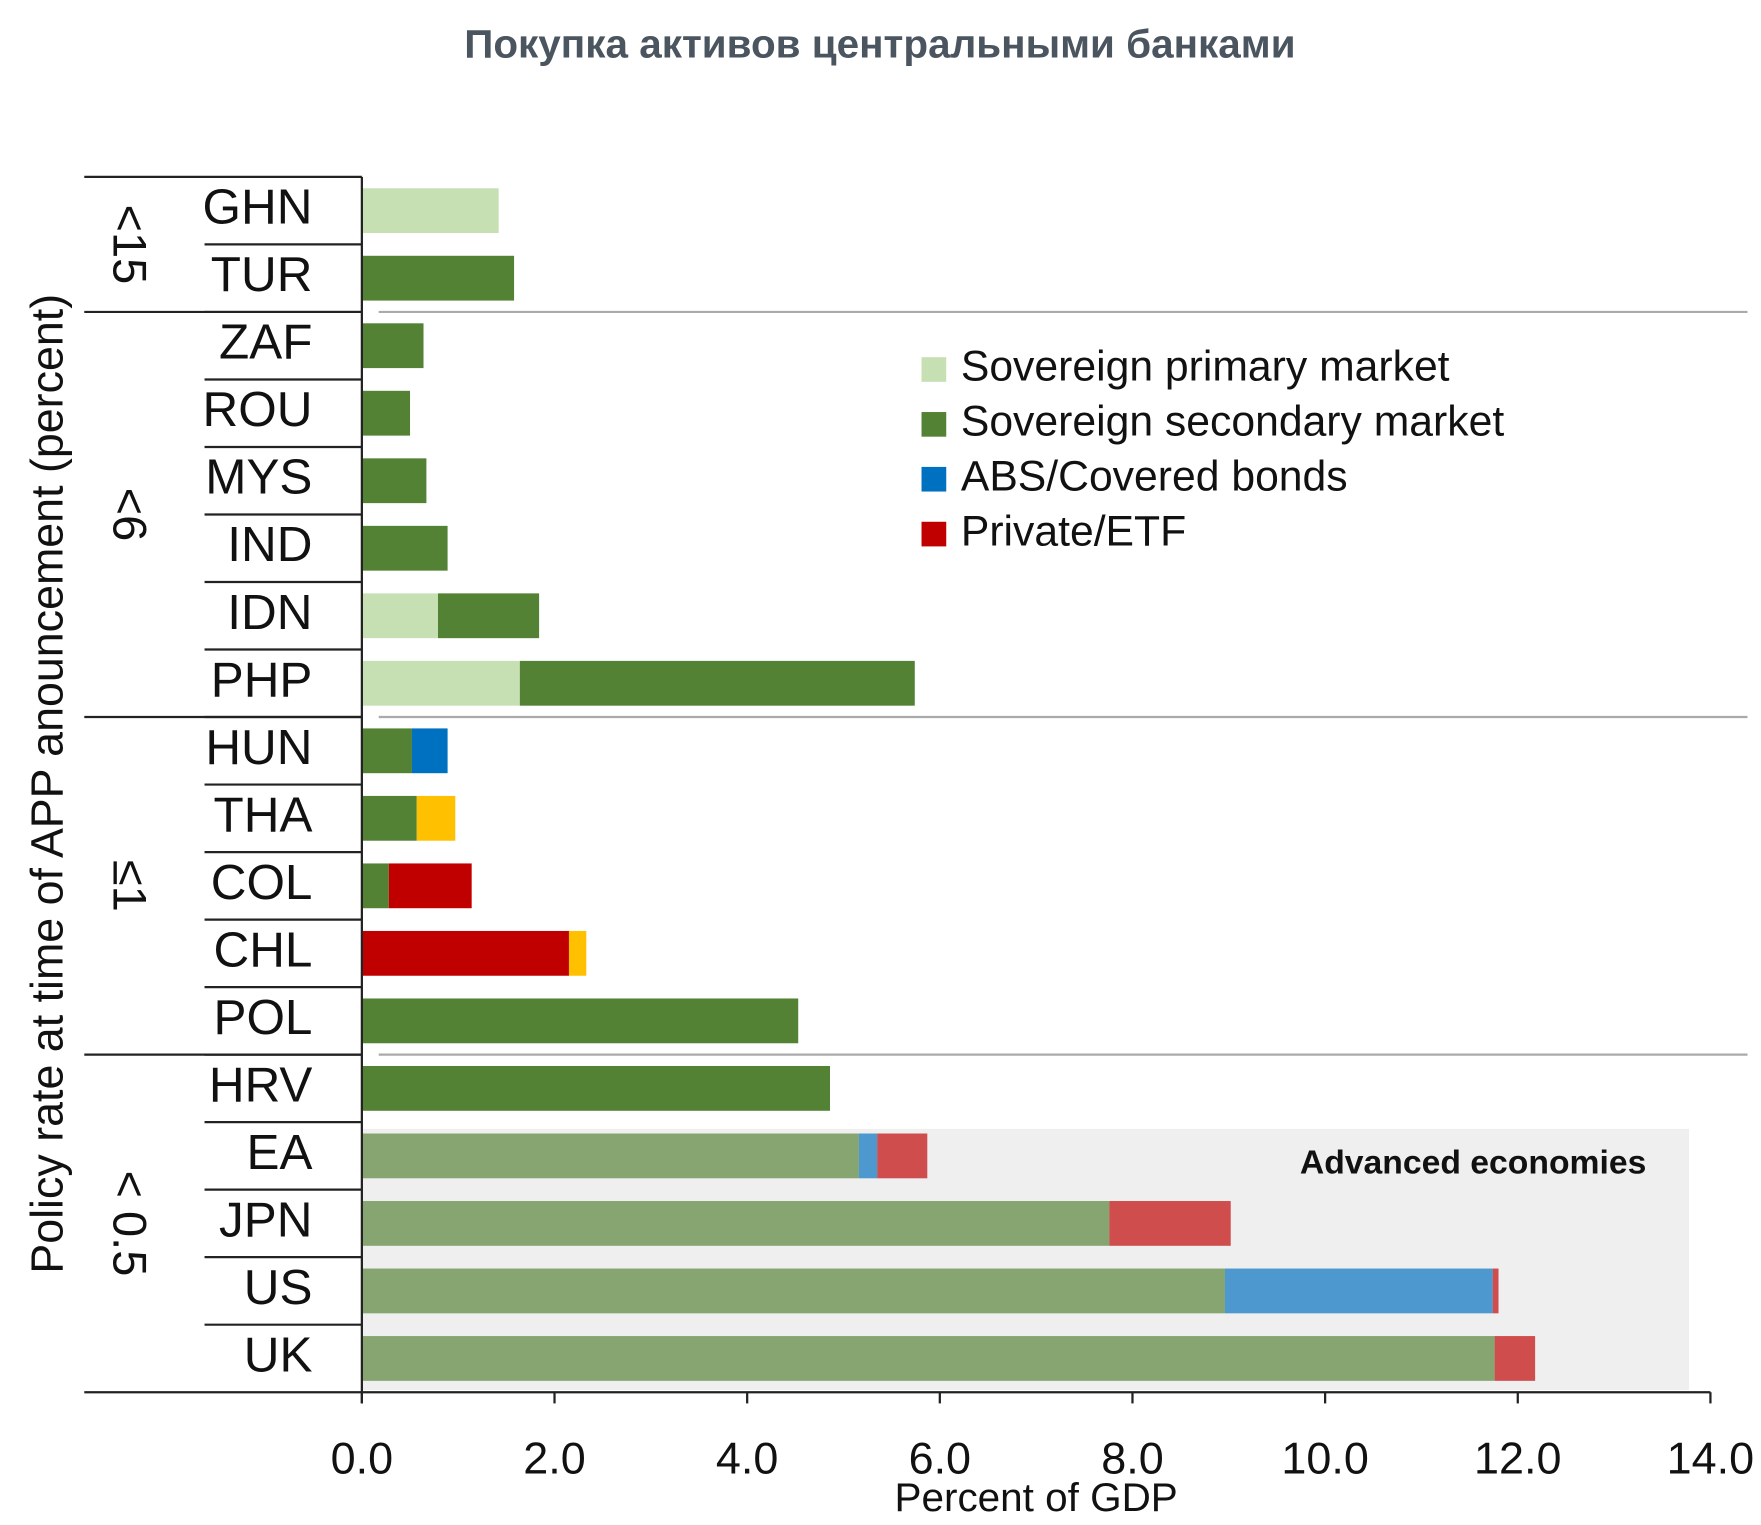  What do you see at coordinates (1073, 531) in the screenshot?
I see `legend-label: Private/ETF` at bounding box center [1073, 531].